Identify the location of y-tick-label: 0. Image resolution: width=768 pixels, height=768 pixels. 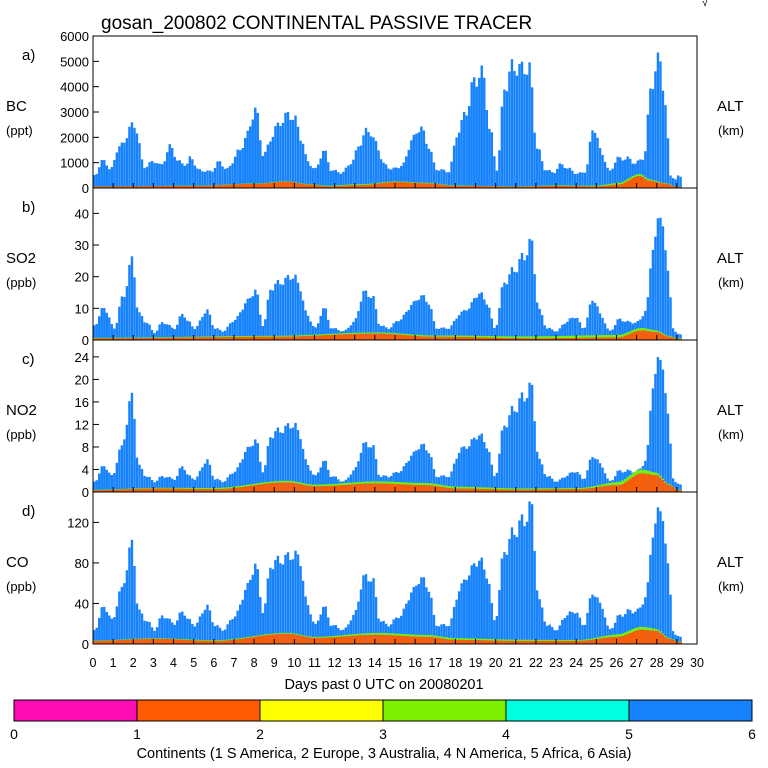
(85, 644).